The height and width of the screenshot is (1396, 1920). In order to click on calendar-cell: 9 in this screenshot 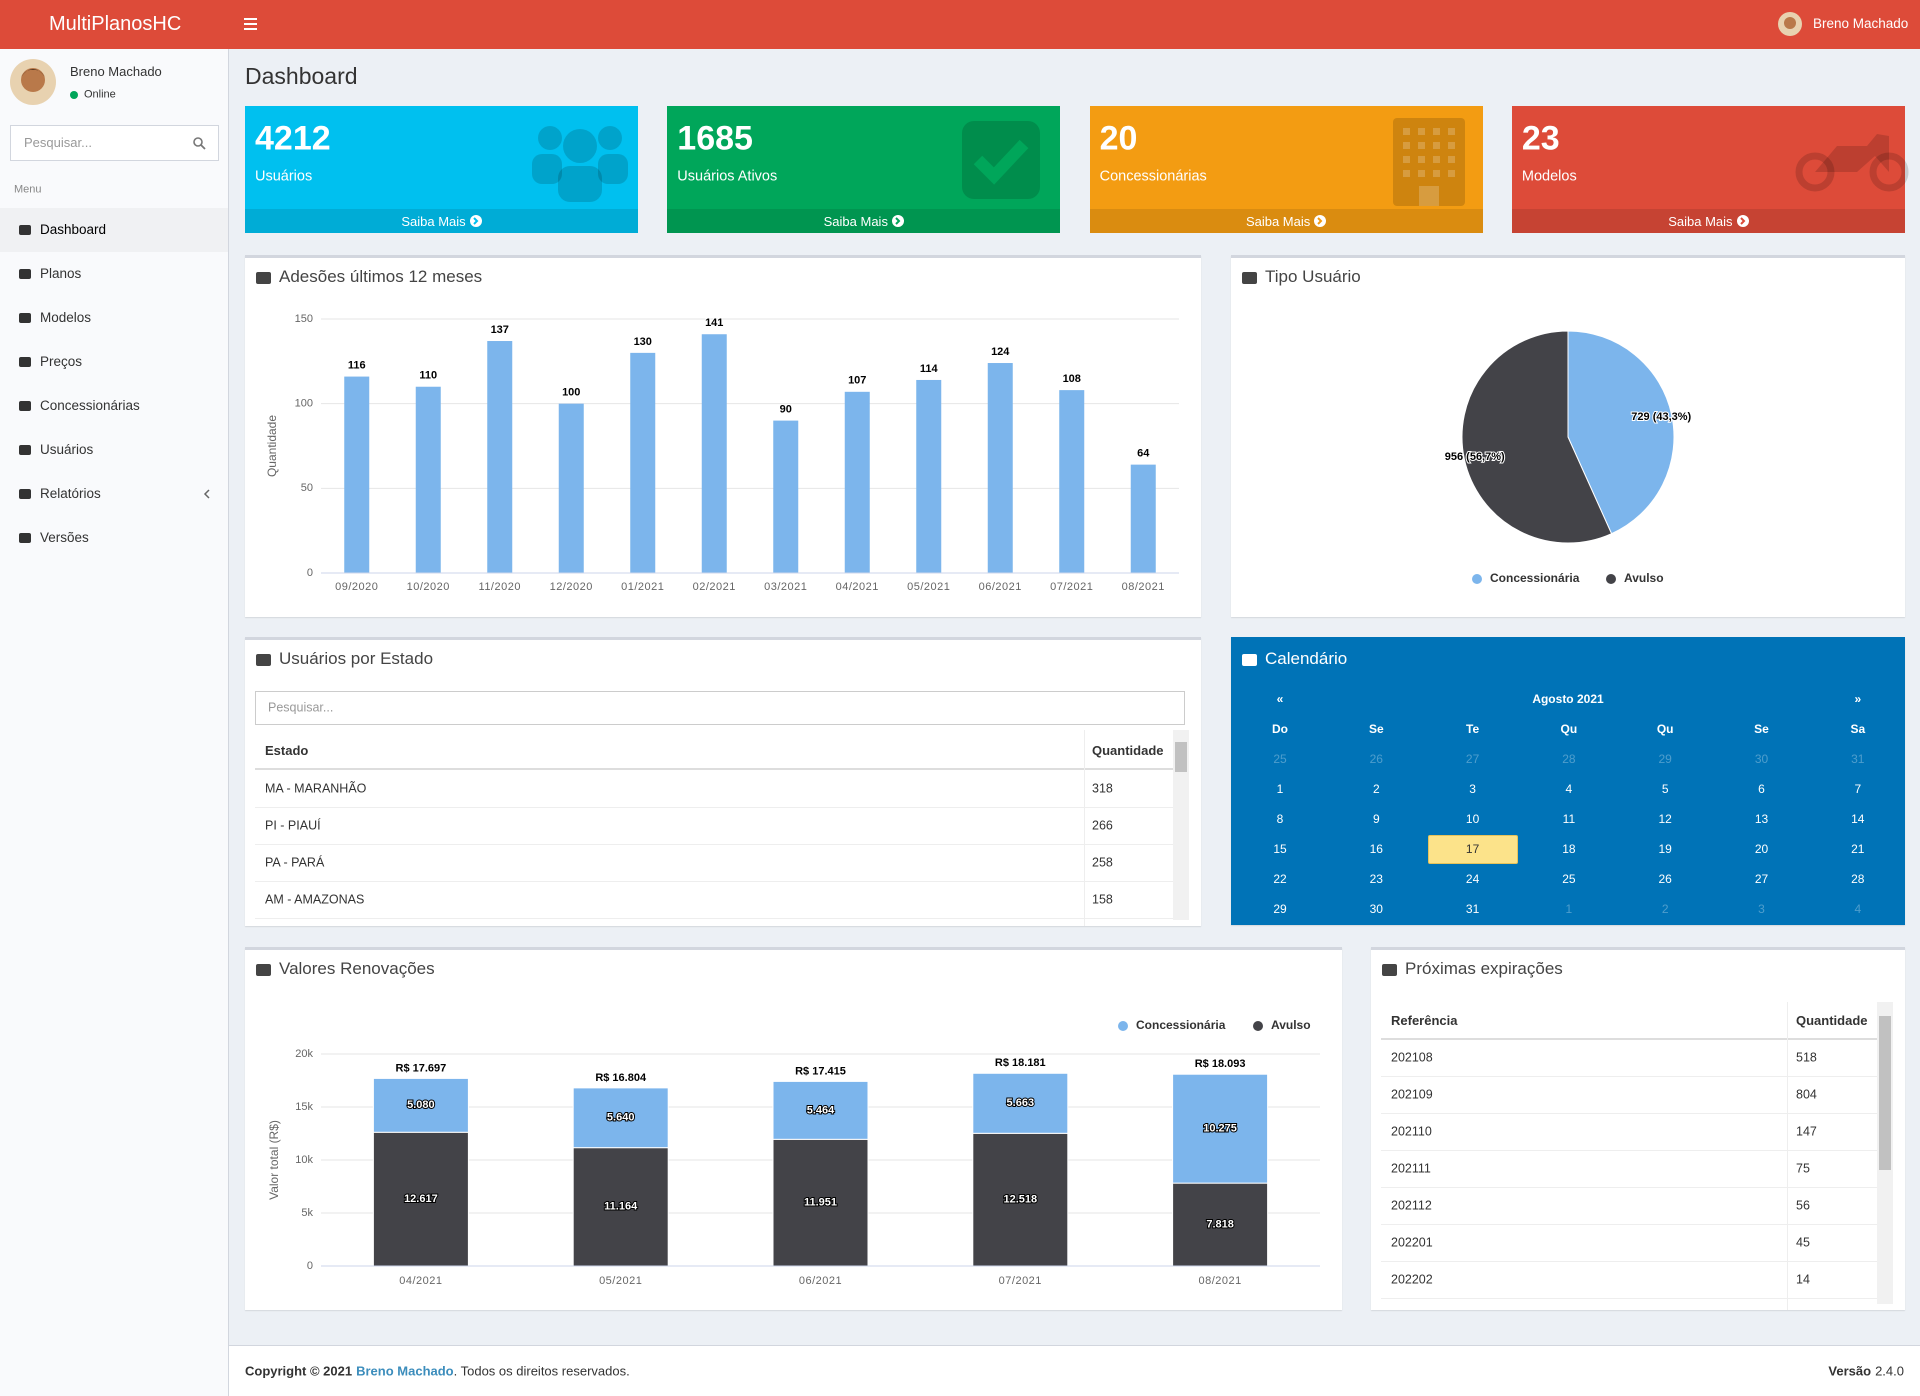, I will do `click(1376, 818)`.